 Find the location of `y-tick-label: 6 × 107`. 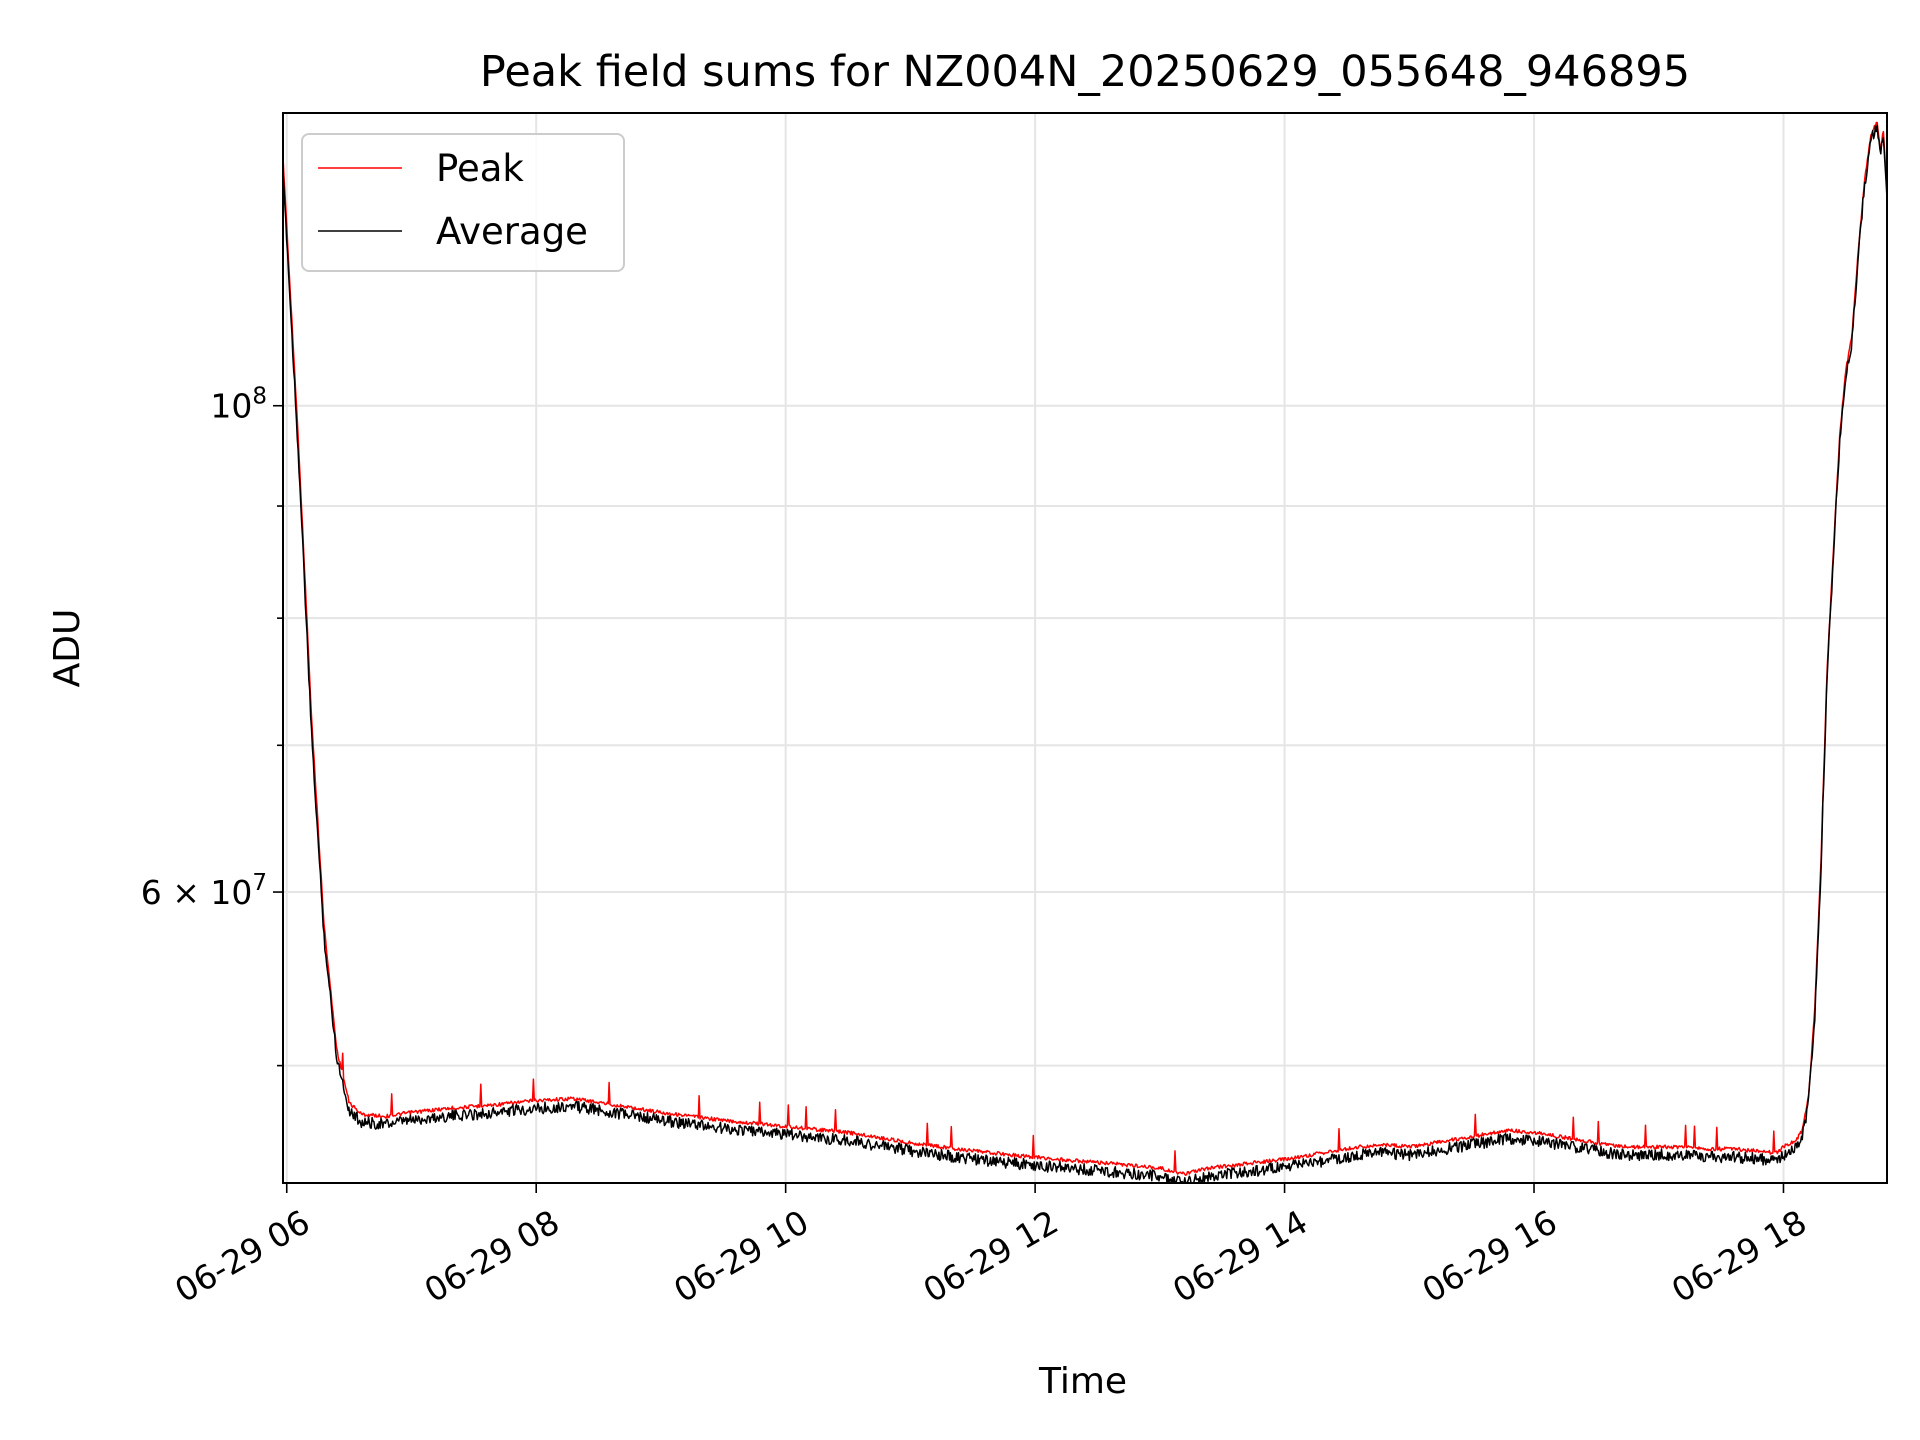

y-tick-label: 6 × 107 is located at coordinates (204, 891).